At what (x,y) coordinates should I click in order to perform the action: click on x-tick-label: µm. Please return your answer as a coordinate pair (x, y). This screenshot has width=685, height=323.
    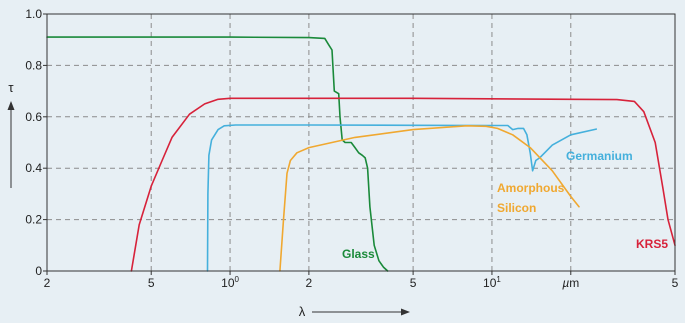
    Looking at the image, I should click on (570, 283).